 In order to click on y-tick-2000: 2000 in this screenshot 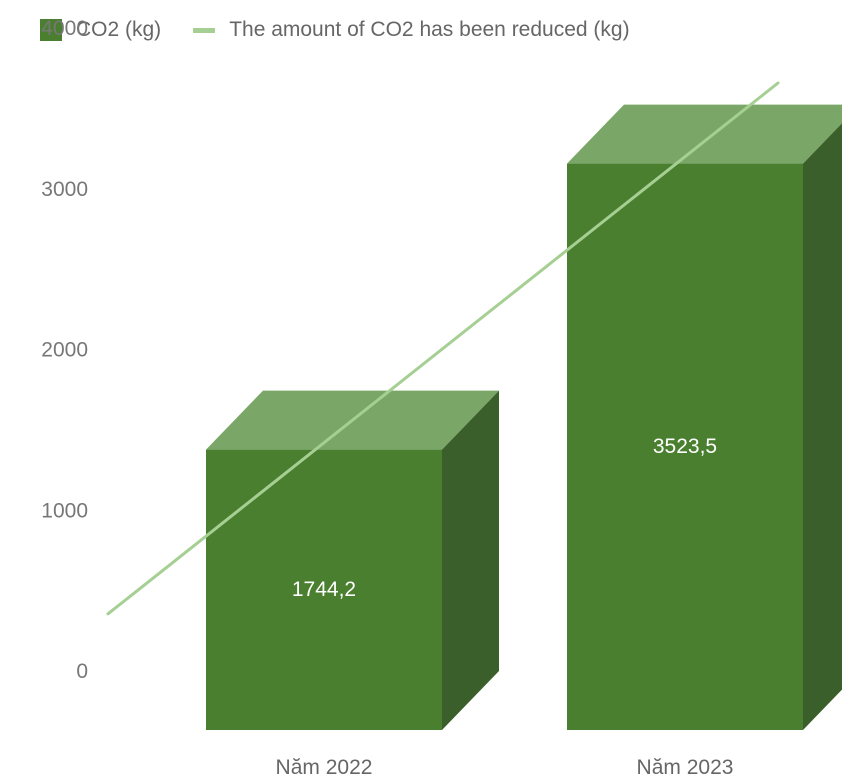, I will do `click(64, 350)`.